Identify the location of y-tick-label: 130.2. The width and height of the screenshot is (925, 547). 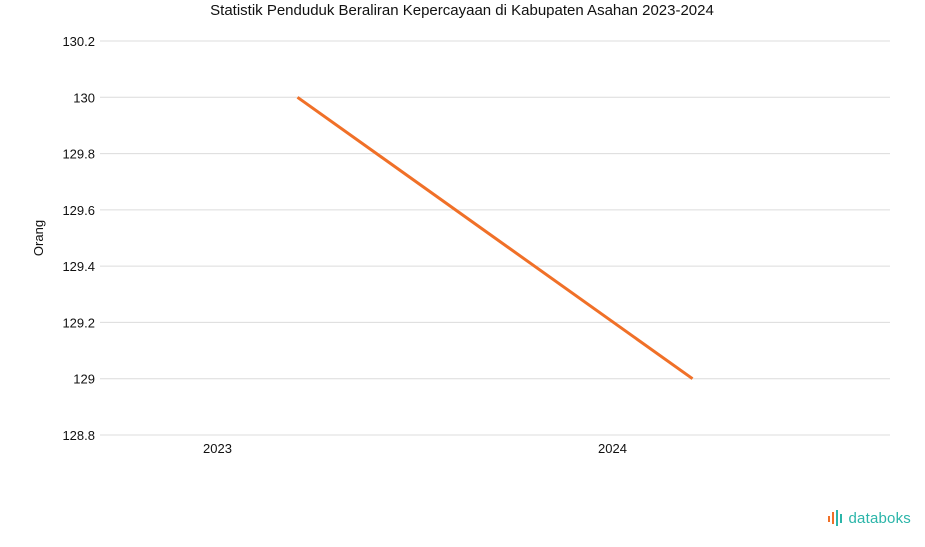
(78, 41).